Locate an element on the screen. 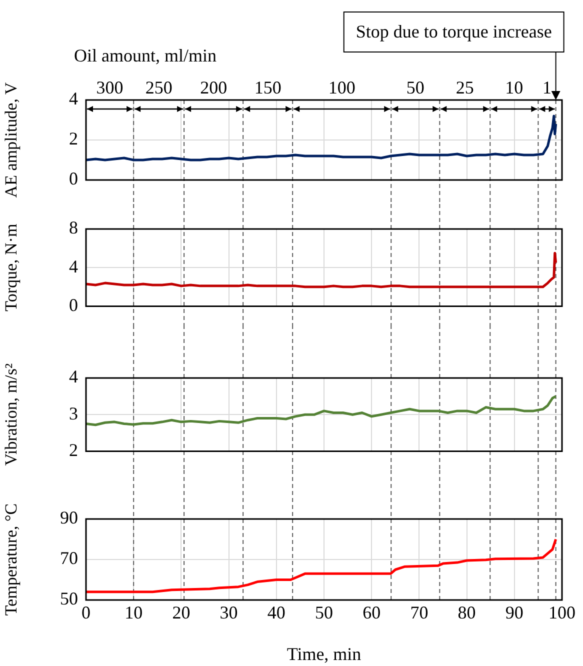 The height and width of the screenshot is (666, 583). text: 100 is located at coordinates (342, 88).